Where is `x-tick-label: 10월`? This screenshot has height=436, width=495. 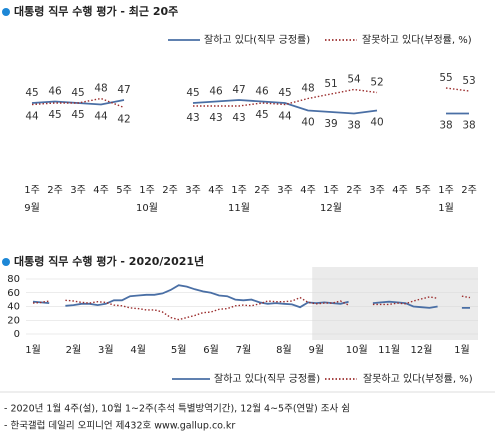
x-tick-label: 10월 is located at coordinates (357, 350).